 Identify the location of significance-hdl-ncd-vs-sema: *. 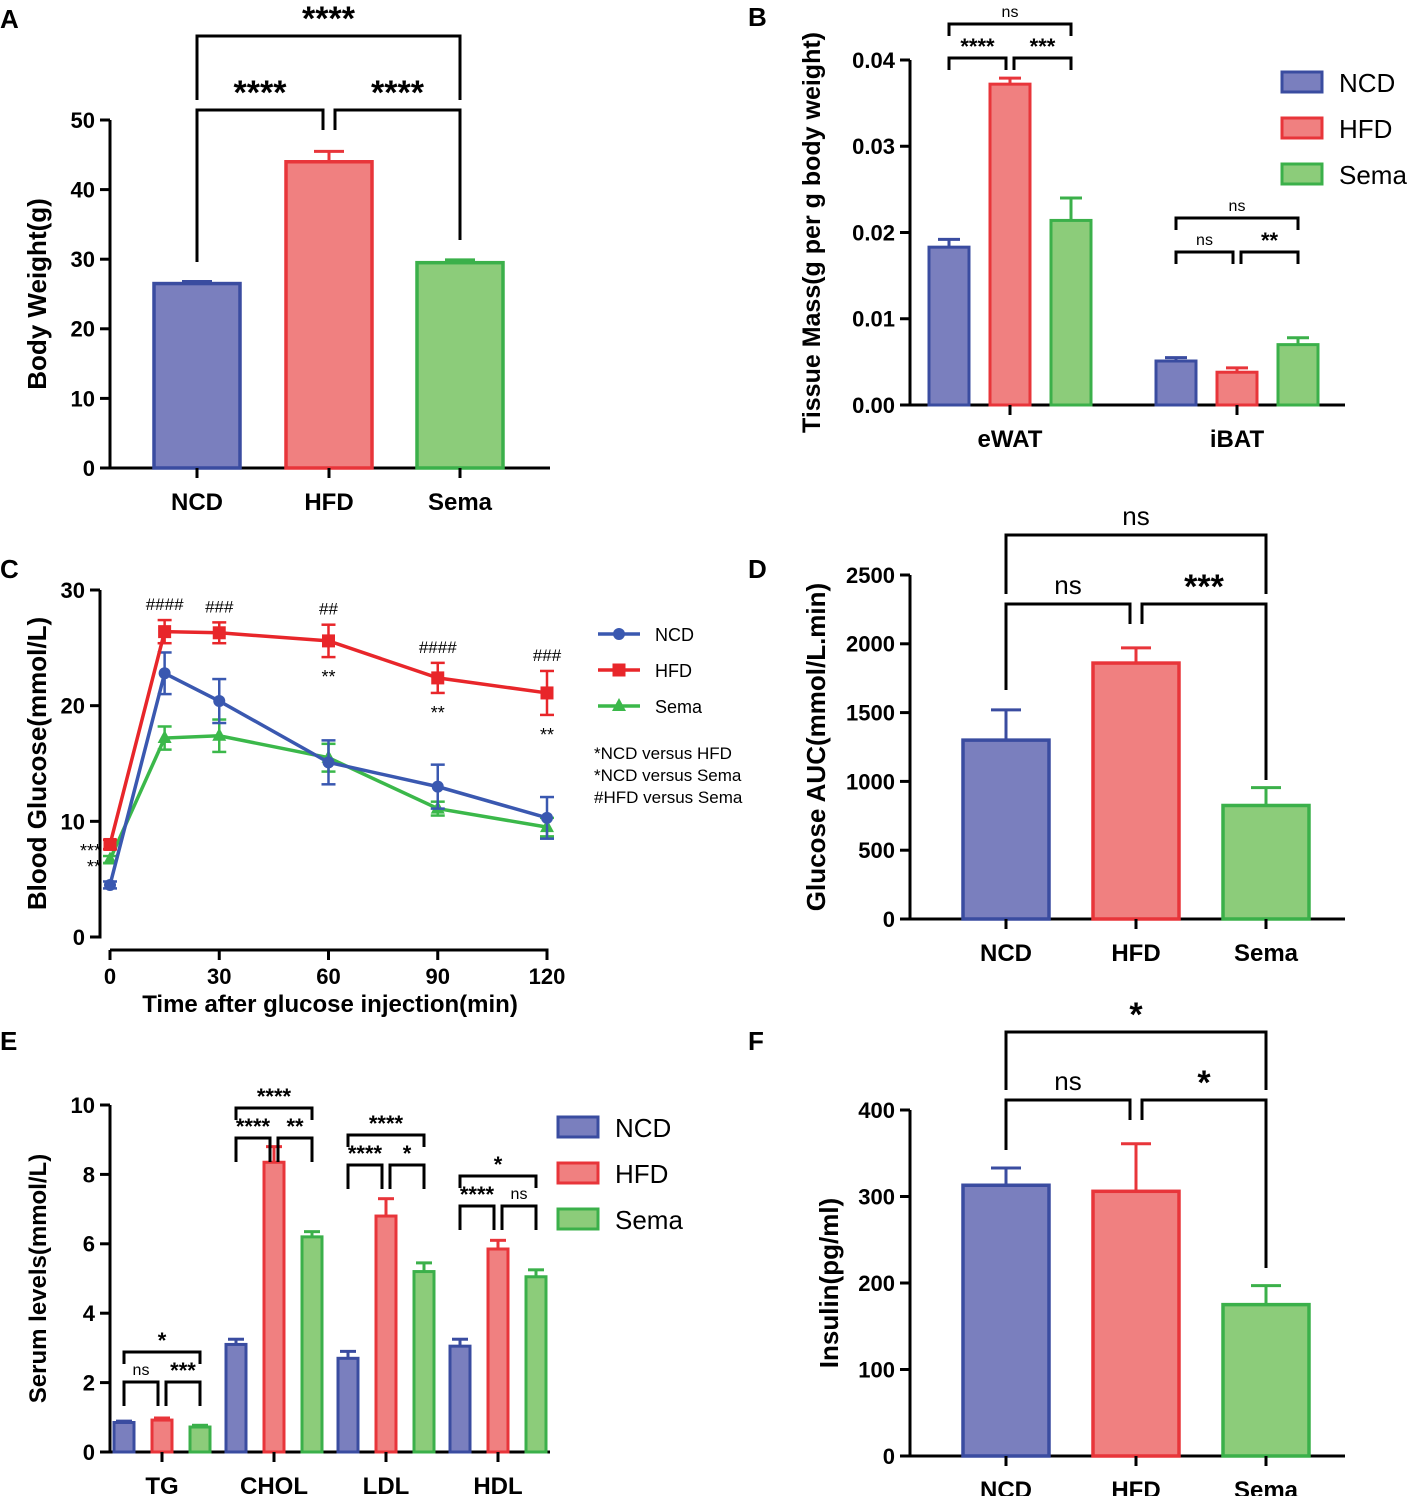
(498, 1170).